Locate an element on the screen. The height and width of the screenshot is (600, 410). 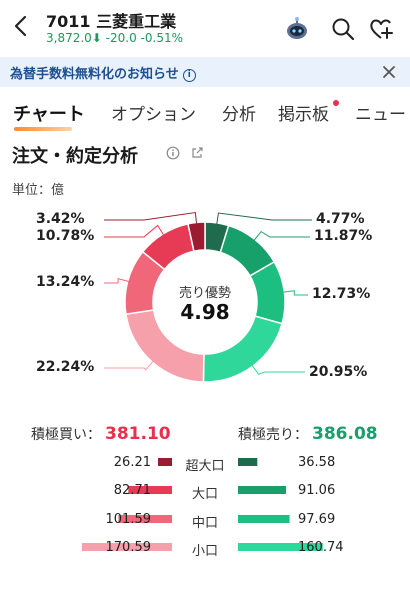
stock-header: 7011 三菱重工業 3,872.0⬇ -20.0 -0.51% is located at coordinates (205, 26).